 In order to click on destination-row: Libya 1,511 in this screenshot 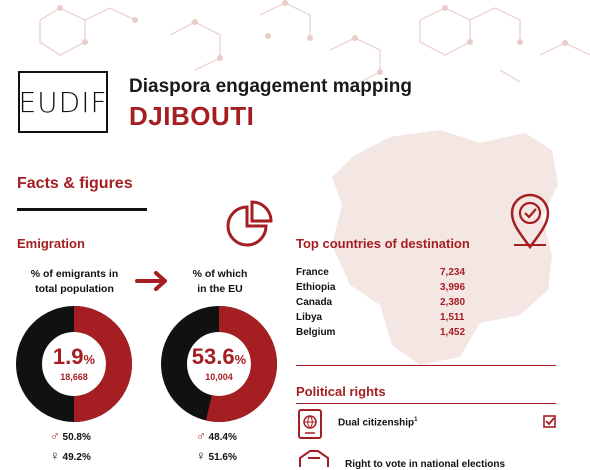, I will do `click(381, 317)`.